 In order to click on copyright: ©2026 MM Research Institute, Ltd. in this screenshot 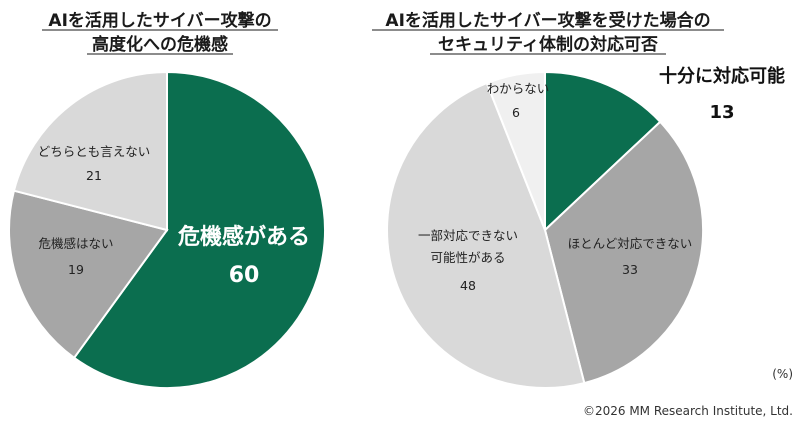, I will do `click(688, 411)`.